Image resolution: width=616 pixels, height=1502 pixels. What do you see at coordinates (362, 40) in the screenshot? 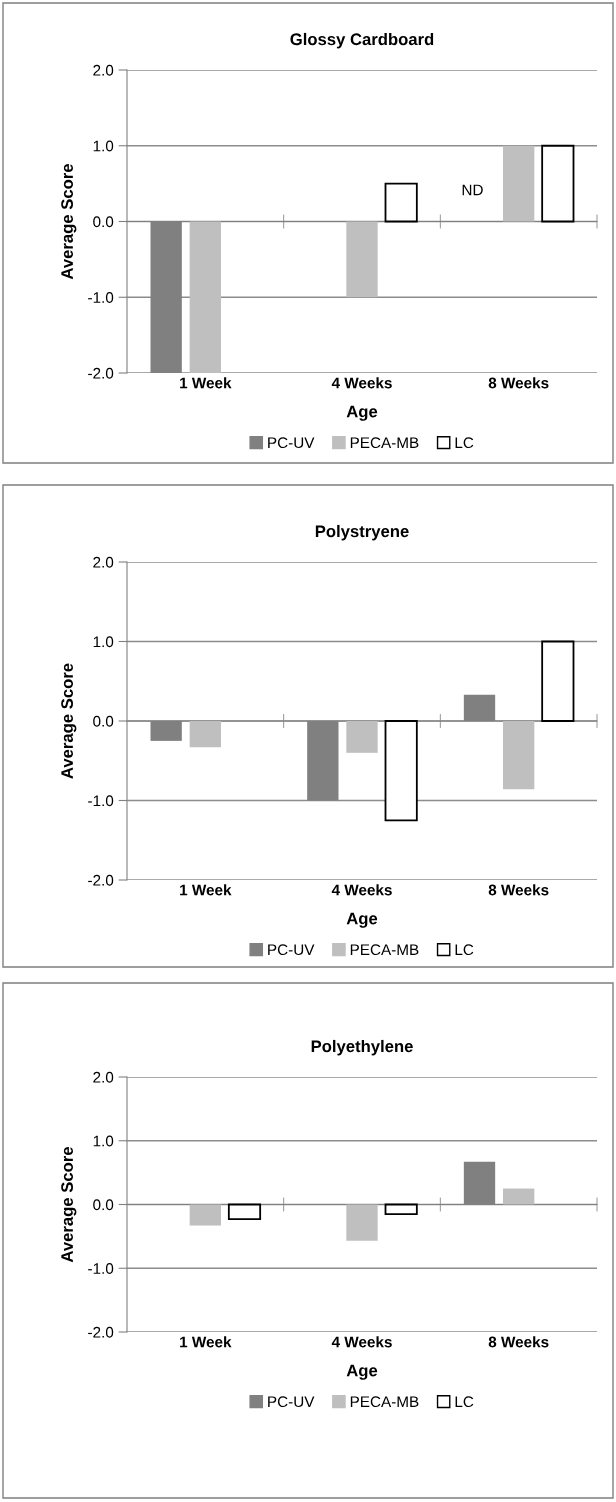
I see `chart-title: Glossy Cardboard` at bounding box center [362, 40].